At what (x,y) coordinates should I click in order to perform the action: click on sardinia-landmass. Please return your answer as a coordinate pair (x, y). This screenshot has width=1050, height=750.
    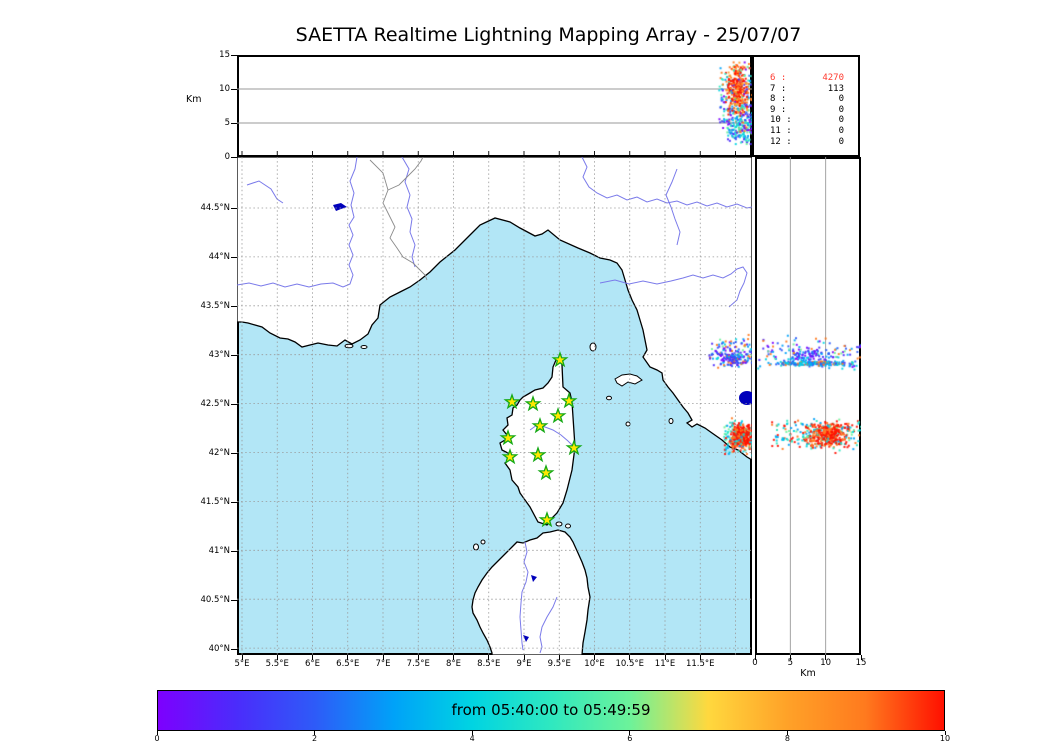
    Looking at the image, I should click on (530, 591).